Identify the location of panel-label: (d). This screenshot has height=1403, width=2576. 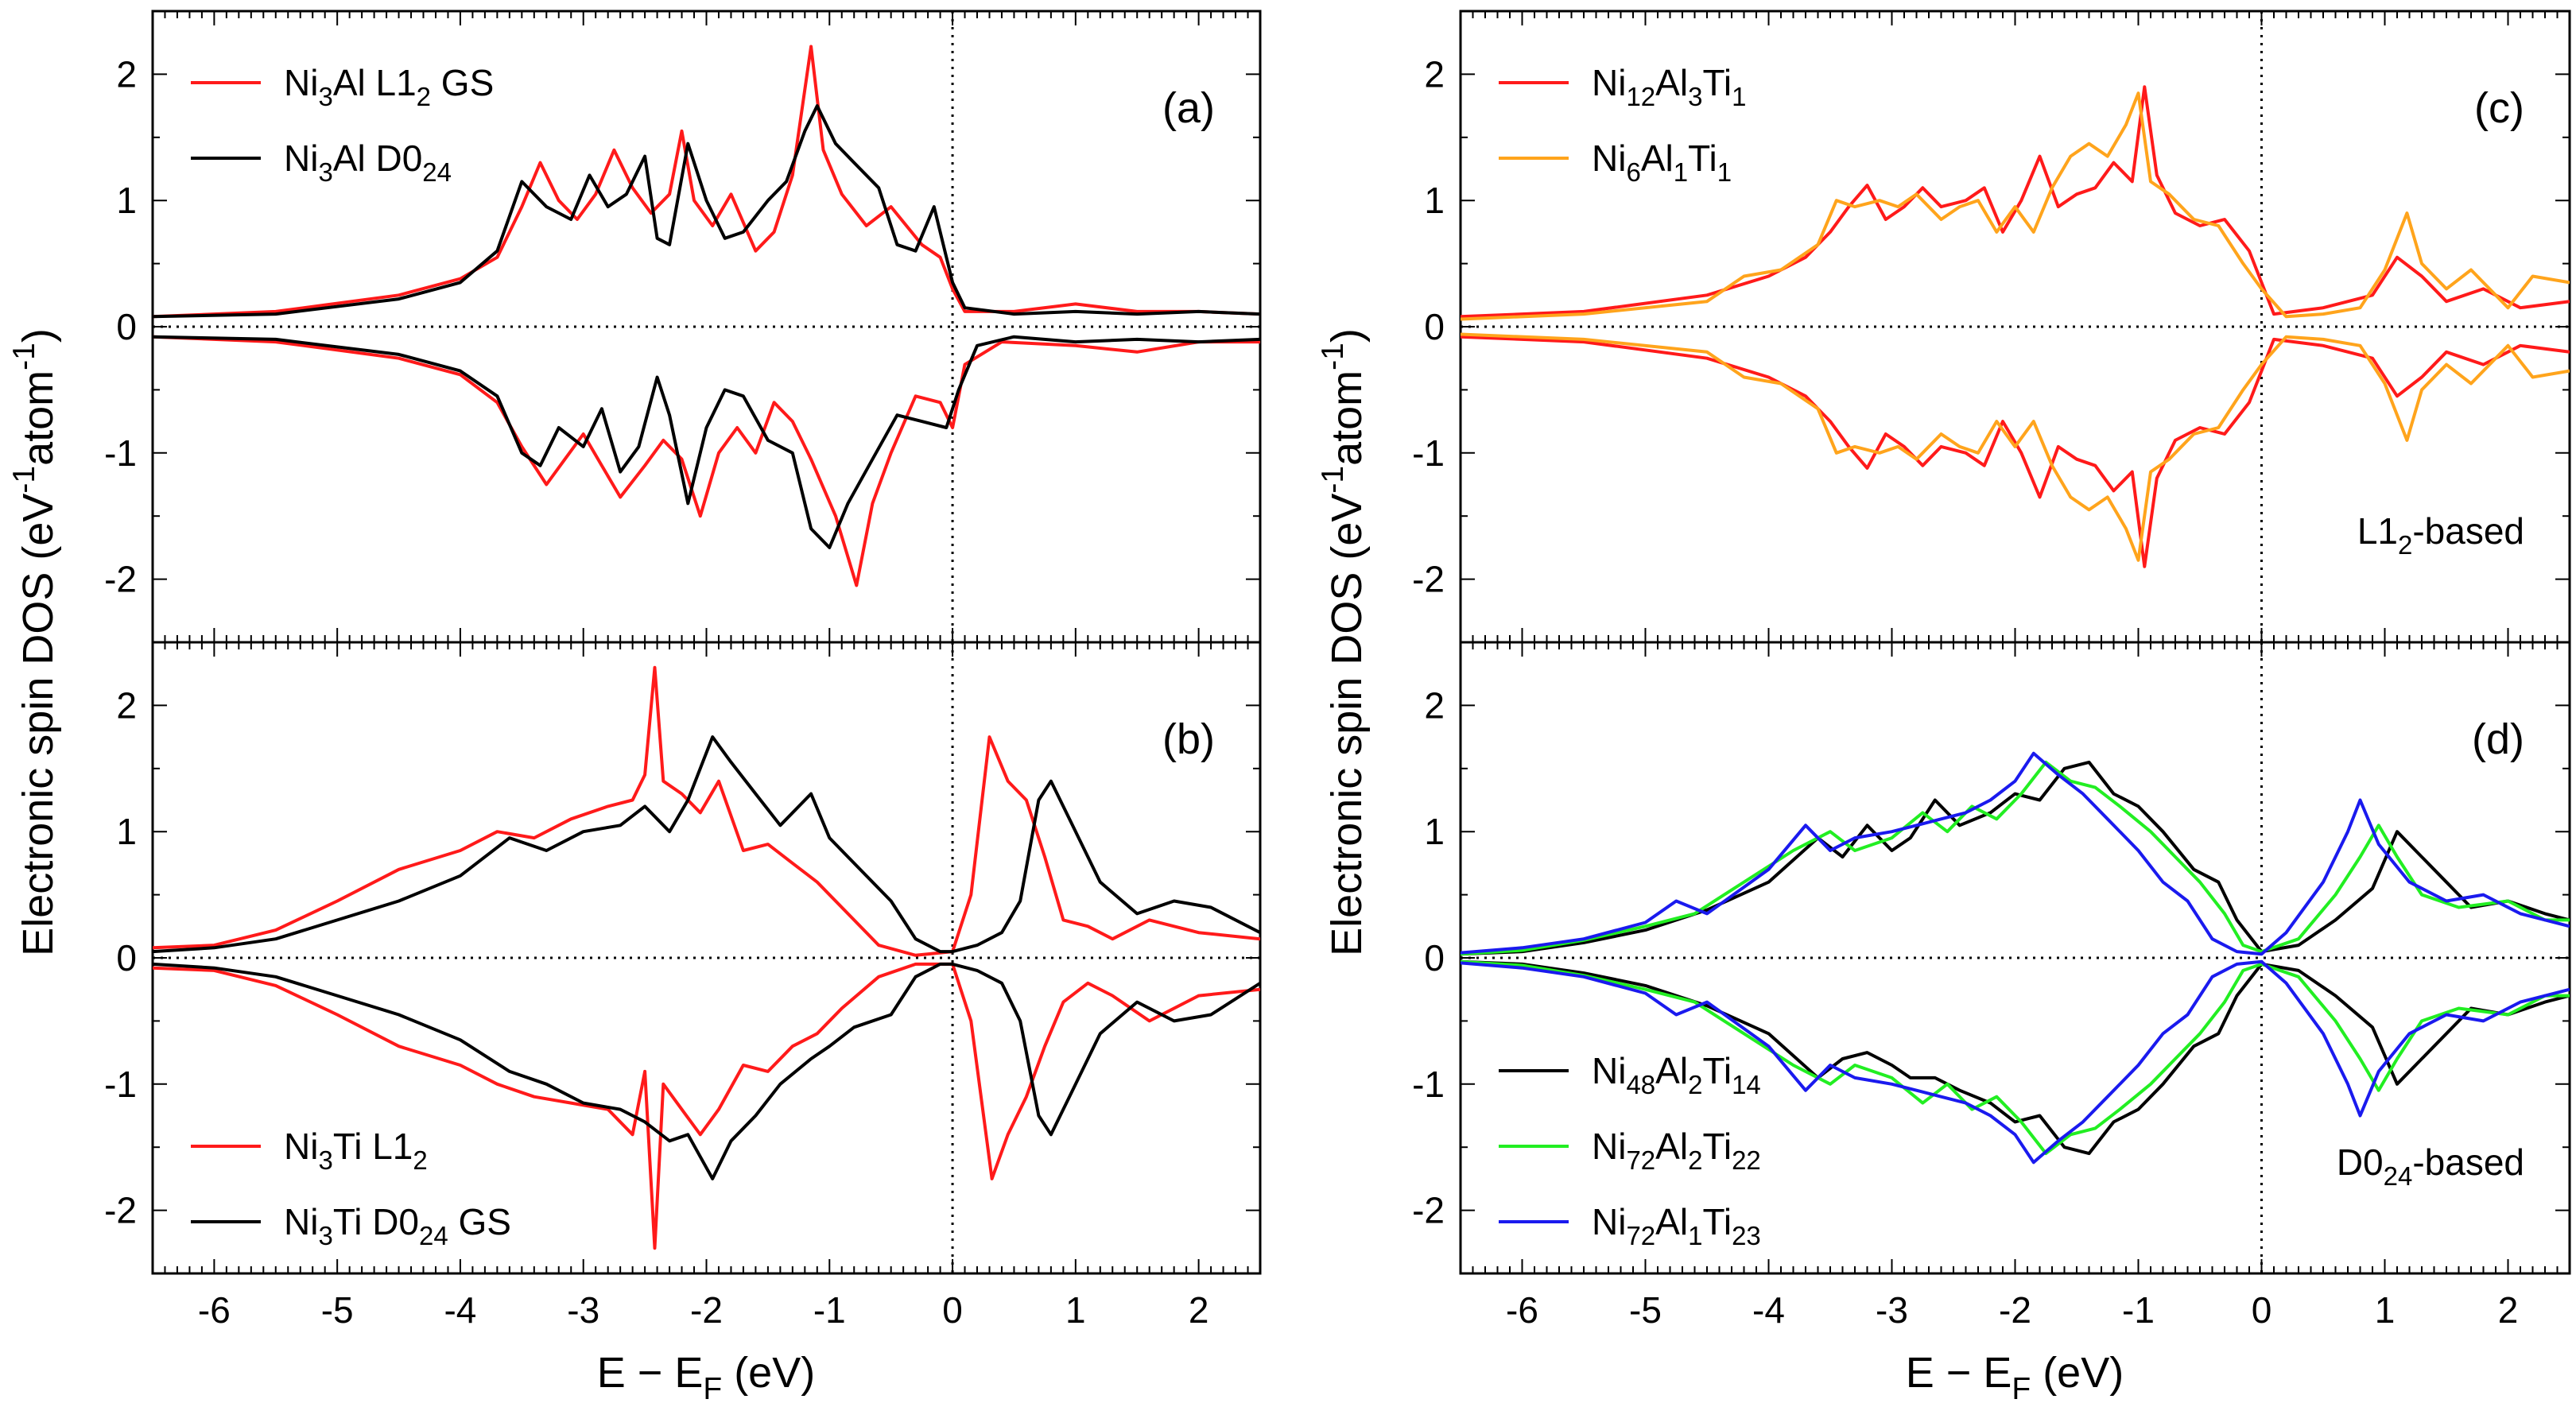
(2498, 739).